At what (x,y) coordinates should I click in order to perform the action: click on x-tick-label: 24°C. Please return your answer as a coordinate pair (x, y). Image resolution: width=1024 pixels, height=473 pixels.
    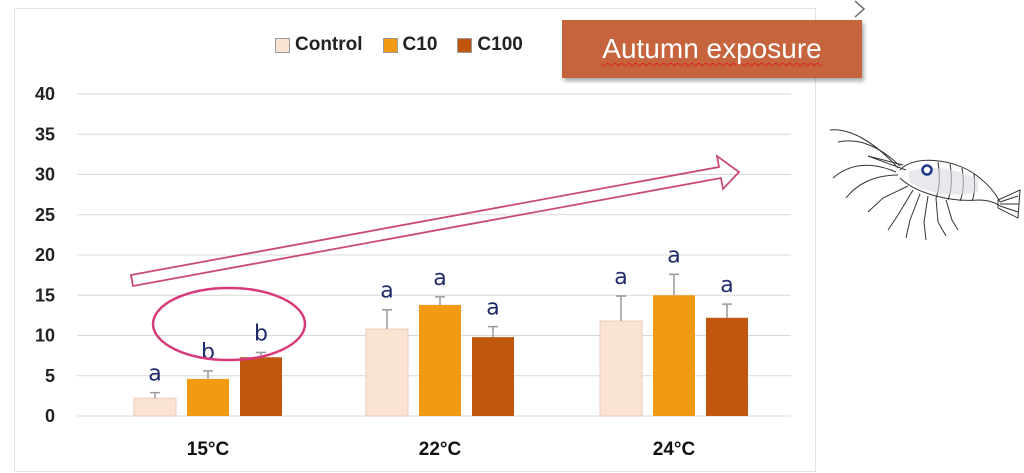
    Looking at the image, I should click on (674, 449).